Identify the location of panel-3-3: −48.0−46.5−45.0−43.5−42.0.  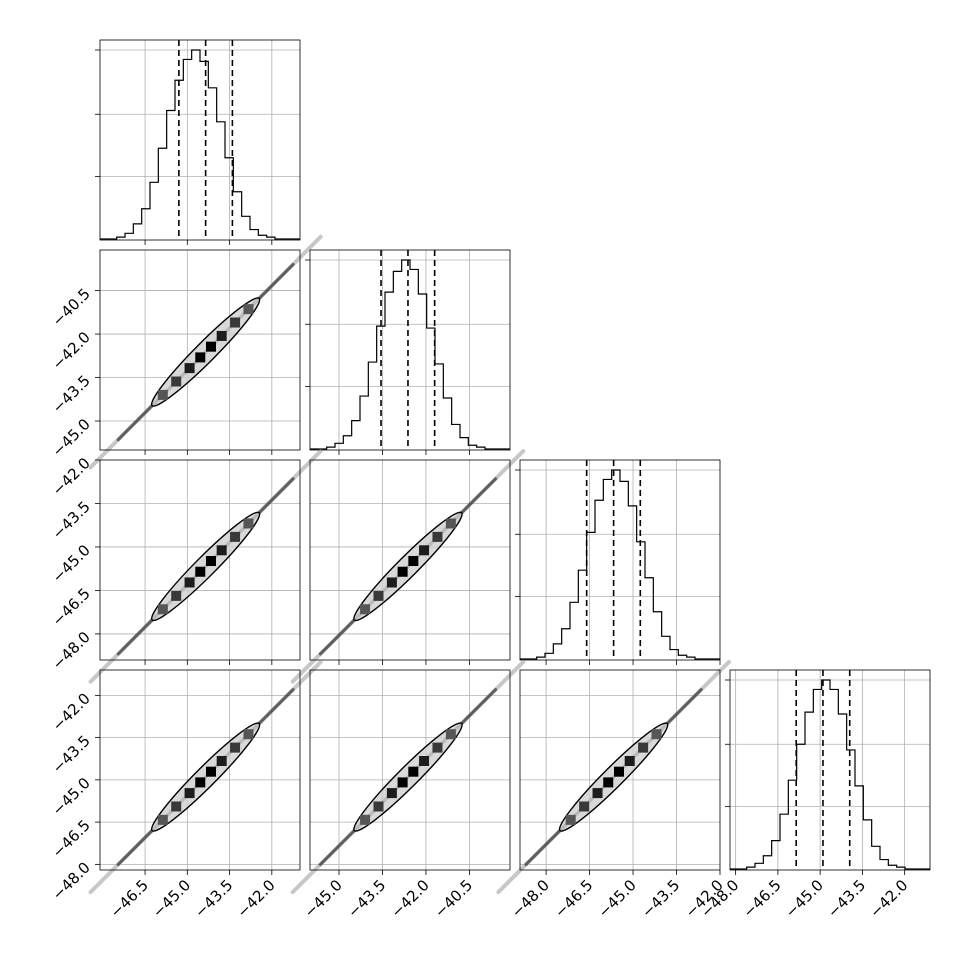
(814, 795).